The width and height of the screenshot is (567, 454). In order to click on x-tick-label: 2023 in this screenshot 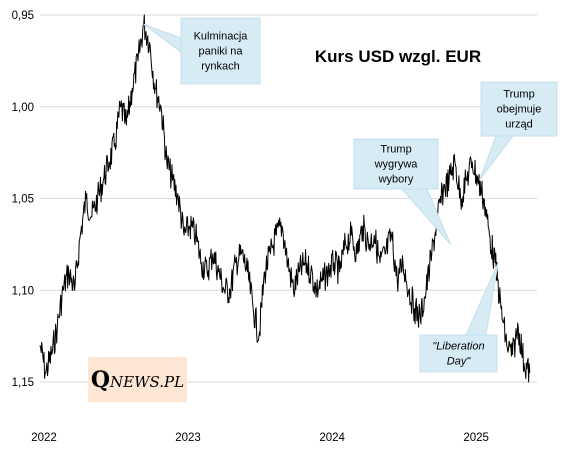, I will do `click(188, 438)`.